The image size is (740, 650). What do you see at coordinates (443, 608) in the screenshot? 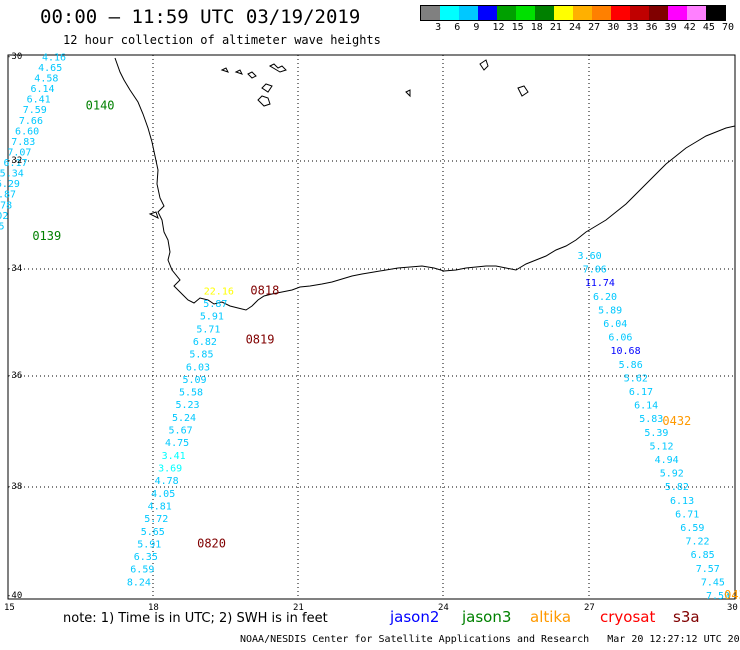
I see `x-tick-24: 24` at bounding box center [443, 608].